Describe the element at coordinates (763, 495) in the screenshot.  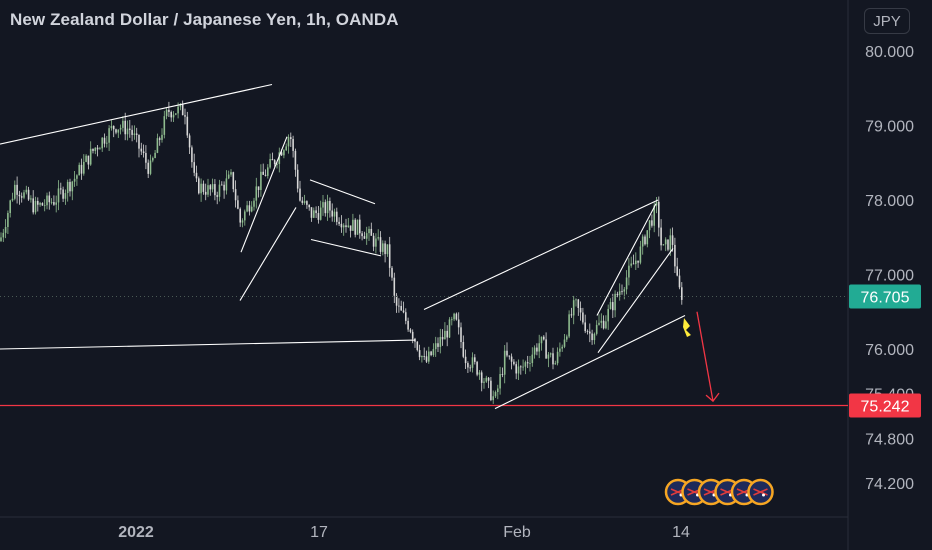
I see `flag-star-icon` at that location.